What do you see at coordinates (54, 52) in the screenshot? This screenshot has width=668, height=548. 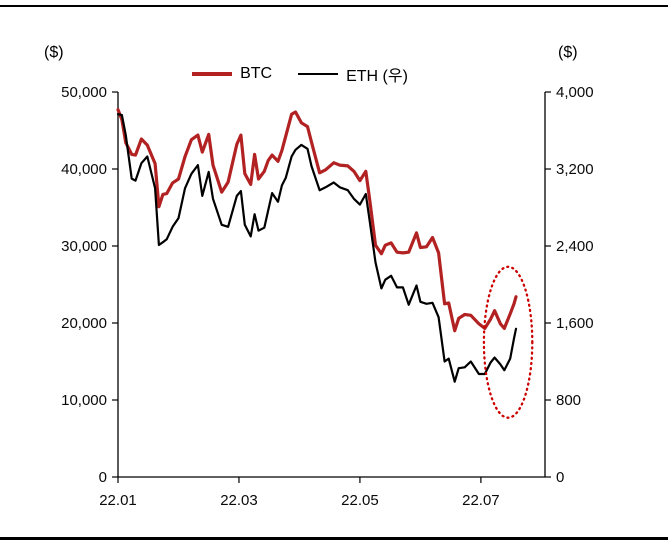 I see `left-axis-unit-label: ($)` at bounding box center [54, 52].